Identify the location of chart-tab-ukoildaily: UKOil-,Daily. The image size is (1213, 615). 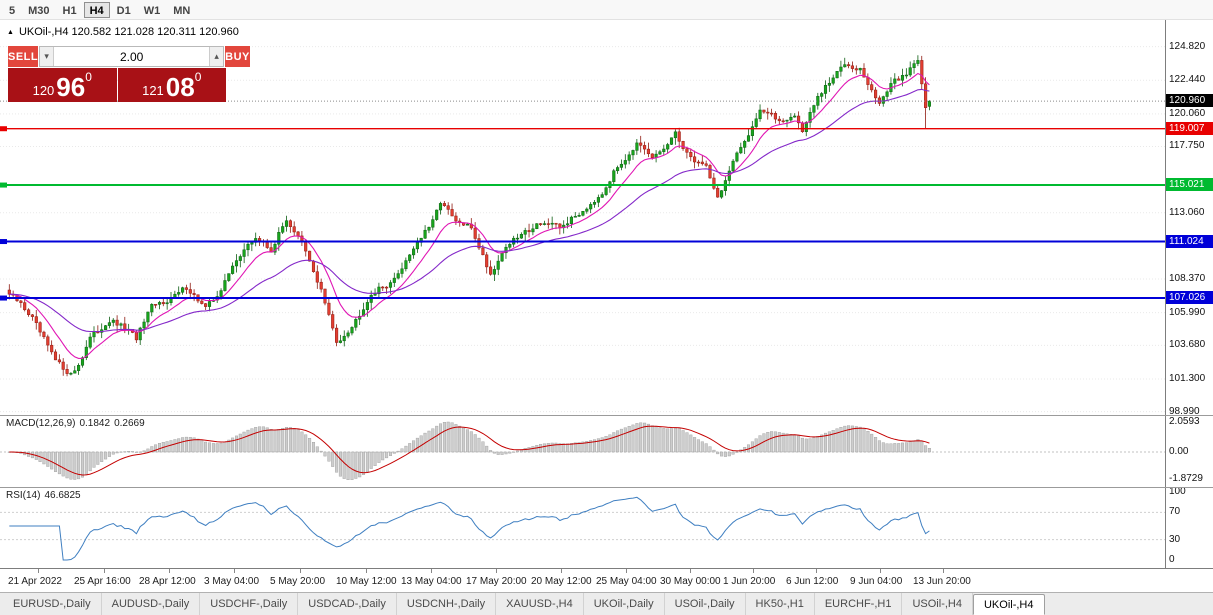
(624, 604).